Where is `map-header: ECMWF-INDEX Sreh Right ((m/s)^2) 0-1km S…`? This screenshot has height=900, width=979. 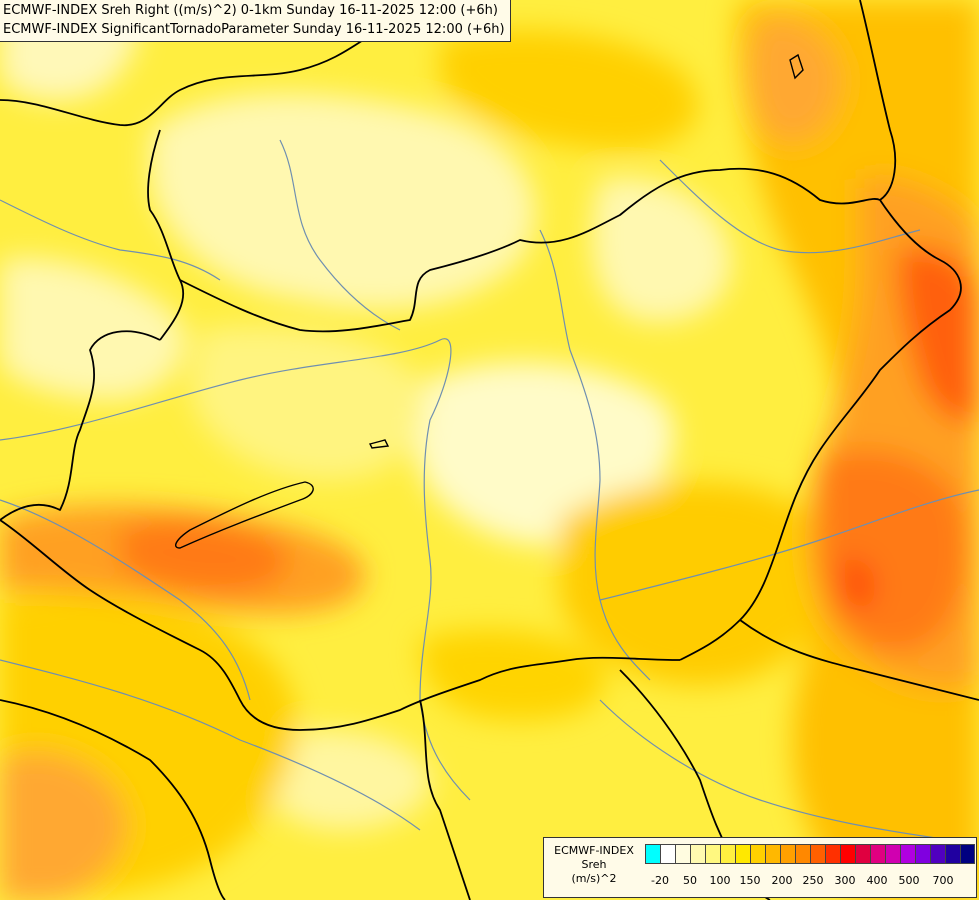 map-header: ECMWF-INDEX Sreh Right ((m/s)^2) 0-1km S… is located at coordinates (255, 21).